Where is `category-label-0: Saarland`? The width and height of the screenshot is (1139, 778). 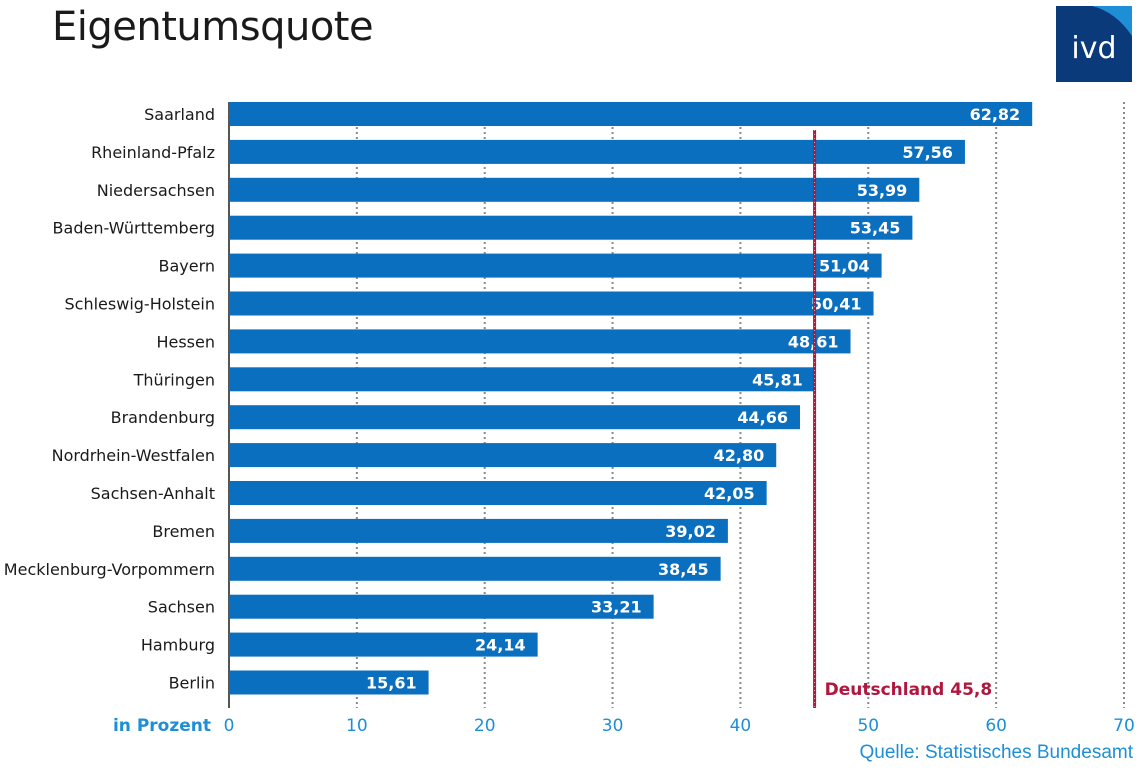
category-label-0: Saarland is located at coordinates (179, 114).